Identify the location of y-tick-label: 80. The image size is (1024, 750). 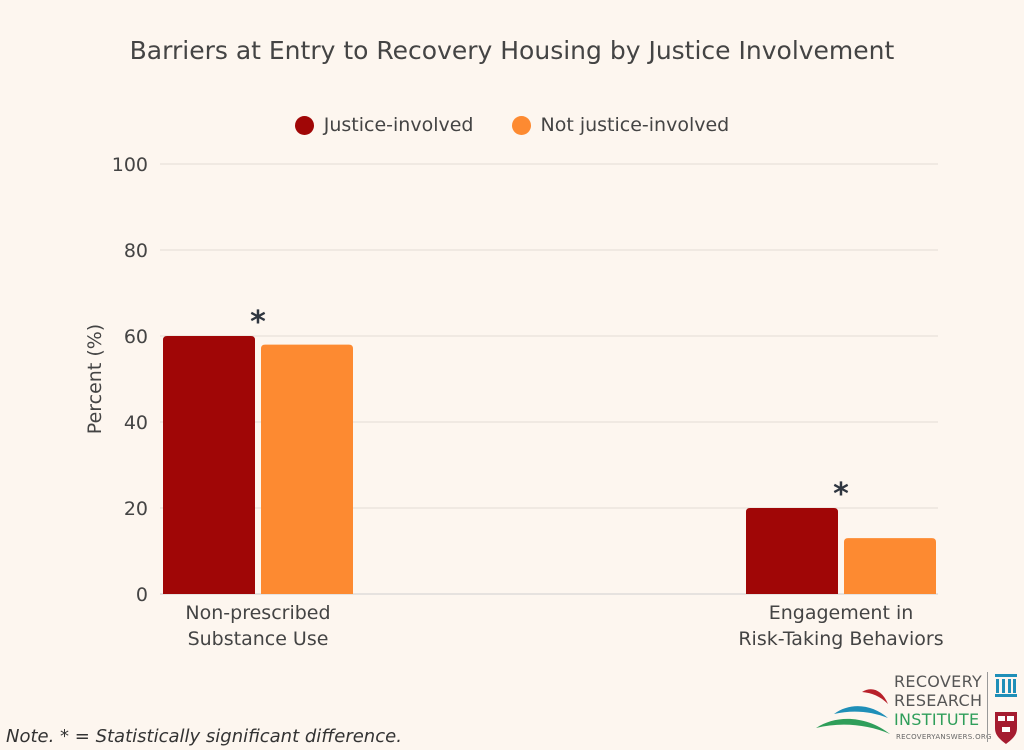
(136, 251).